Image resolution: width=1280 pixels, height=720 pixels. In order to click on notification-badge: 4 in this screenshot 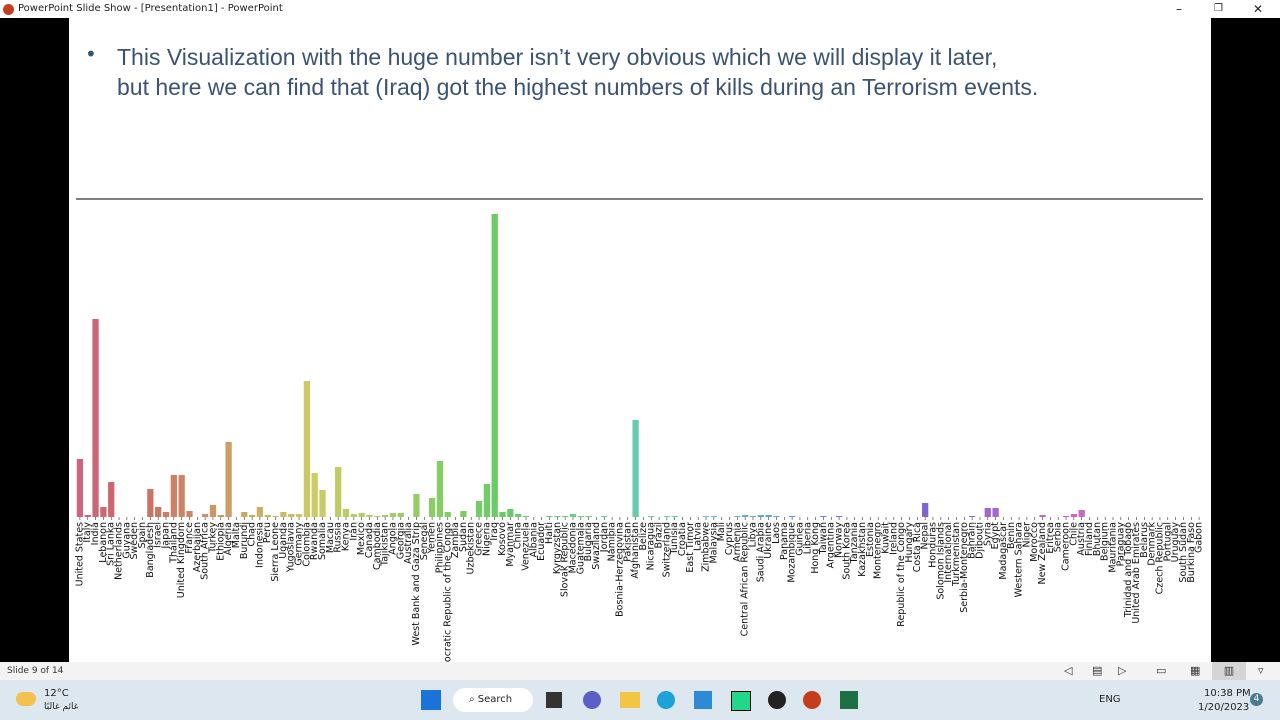, I will do `click(1256, 699)`.